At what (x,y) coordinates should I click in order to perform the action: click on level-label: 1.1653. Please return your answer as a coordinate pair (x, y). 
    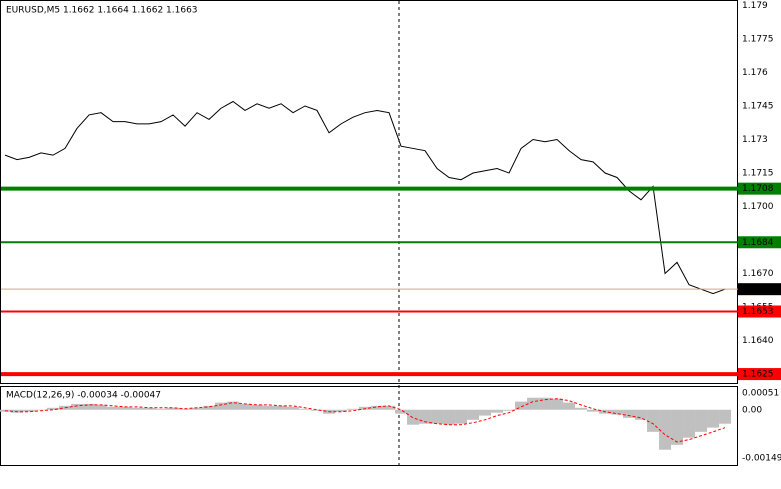
    Looking at the image, I should click on (758, 312).